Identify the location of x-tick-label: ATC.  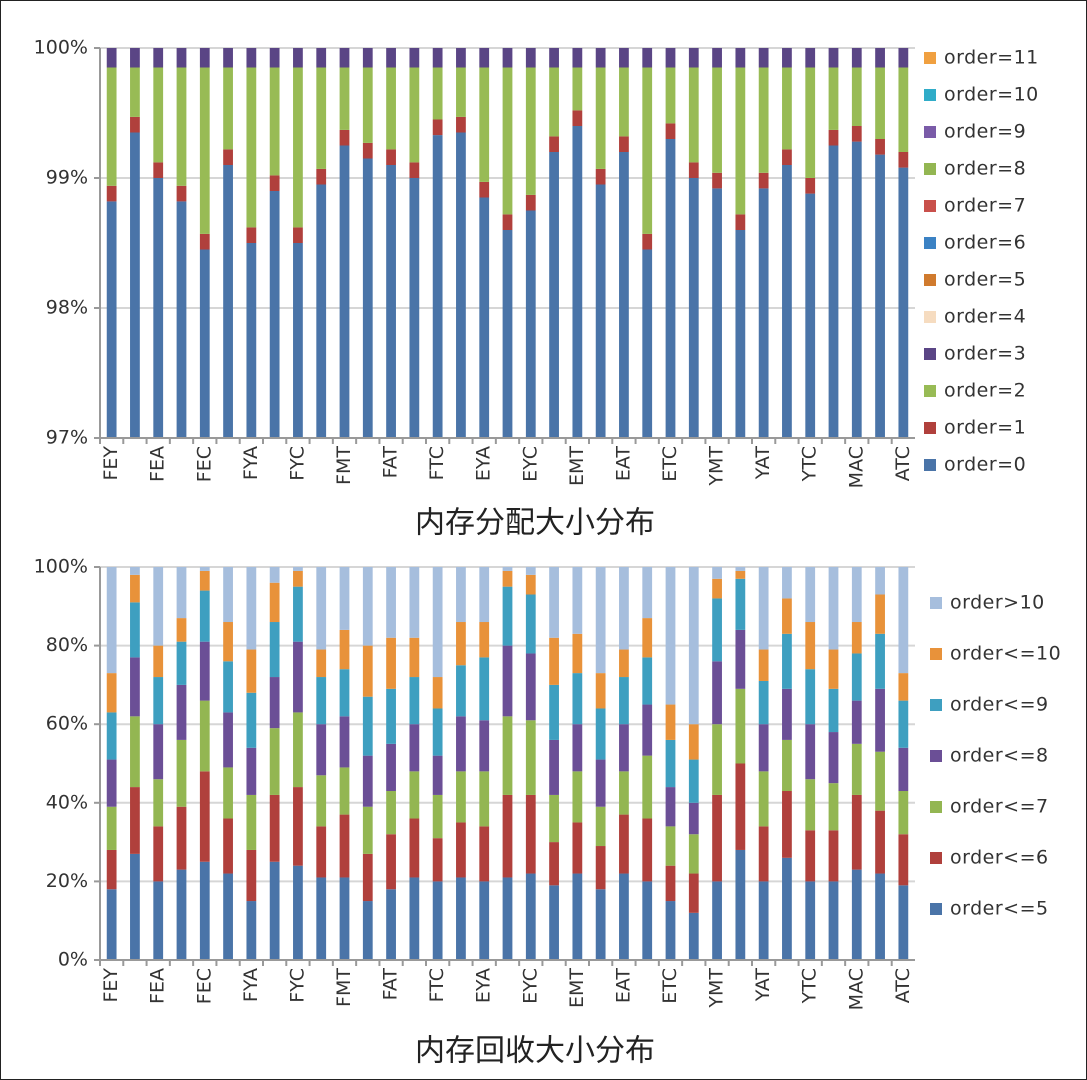
(903, 985).